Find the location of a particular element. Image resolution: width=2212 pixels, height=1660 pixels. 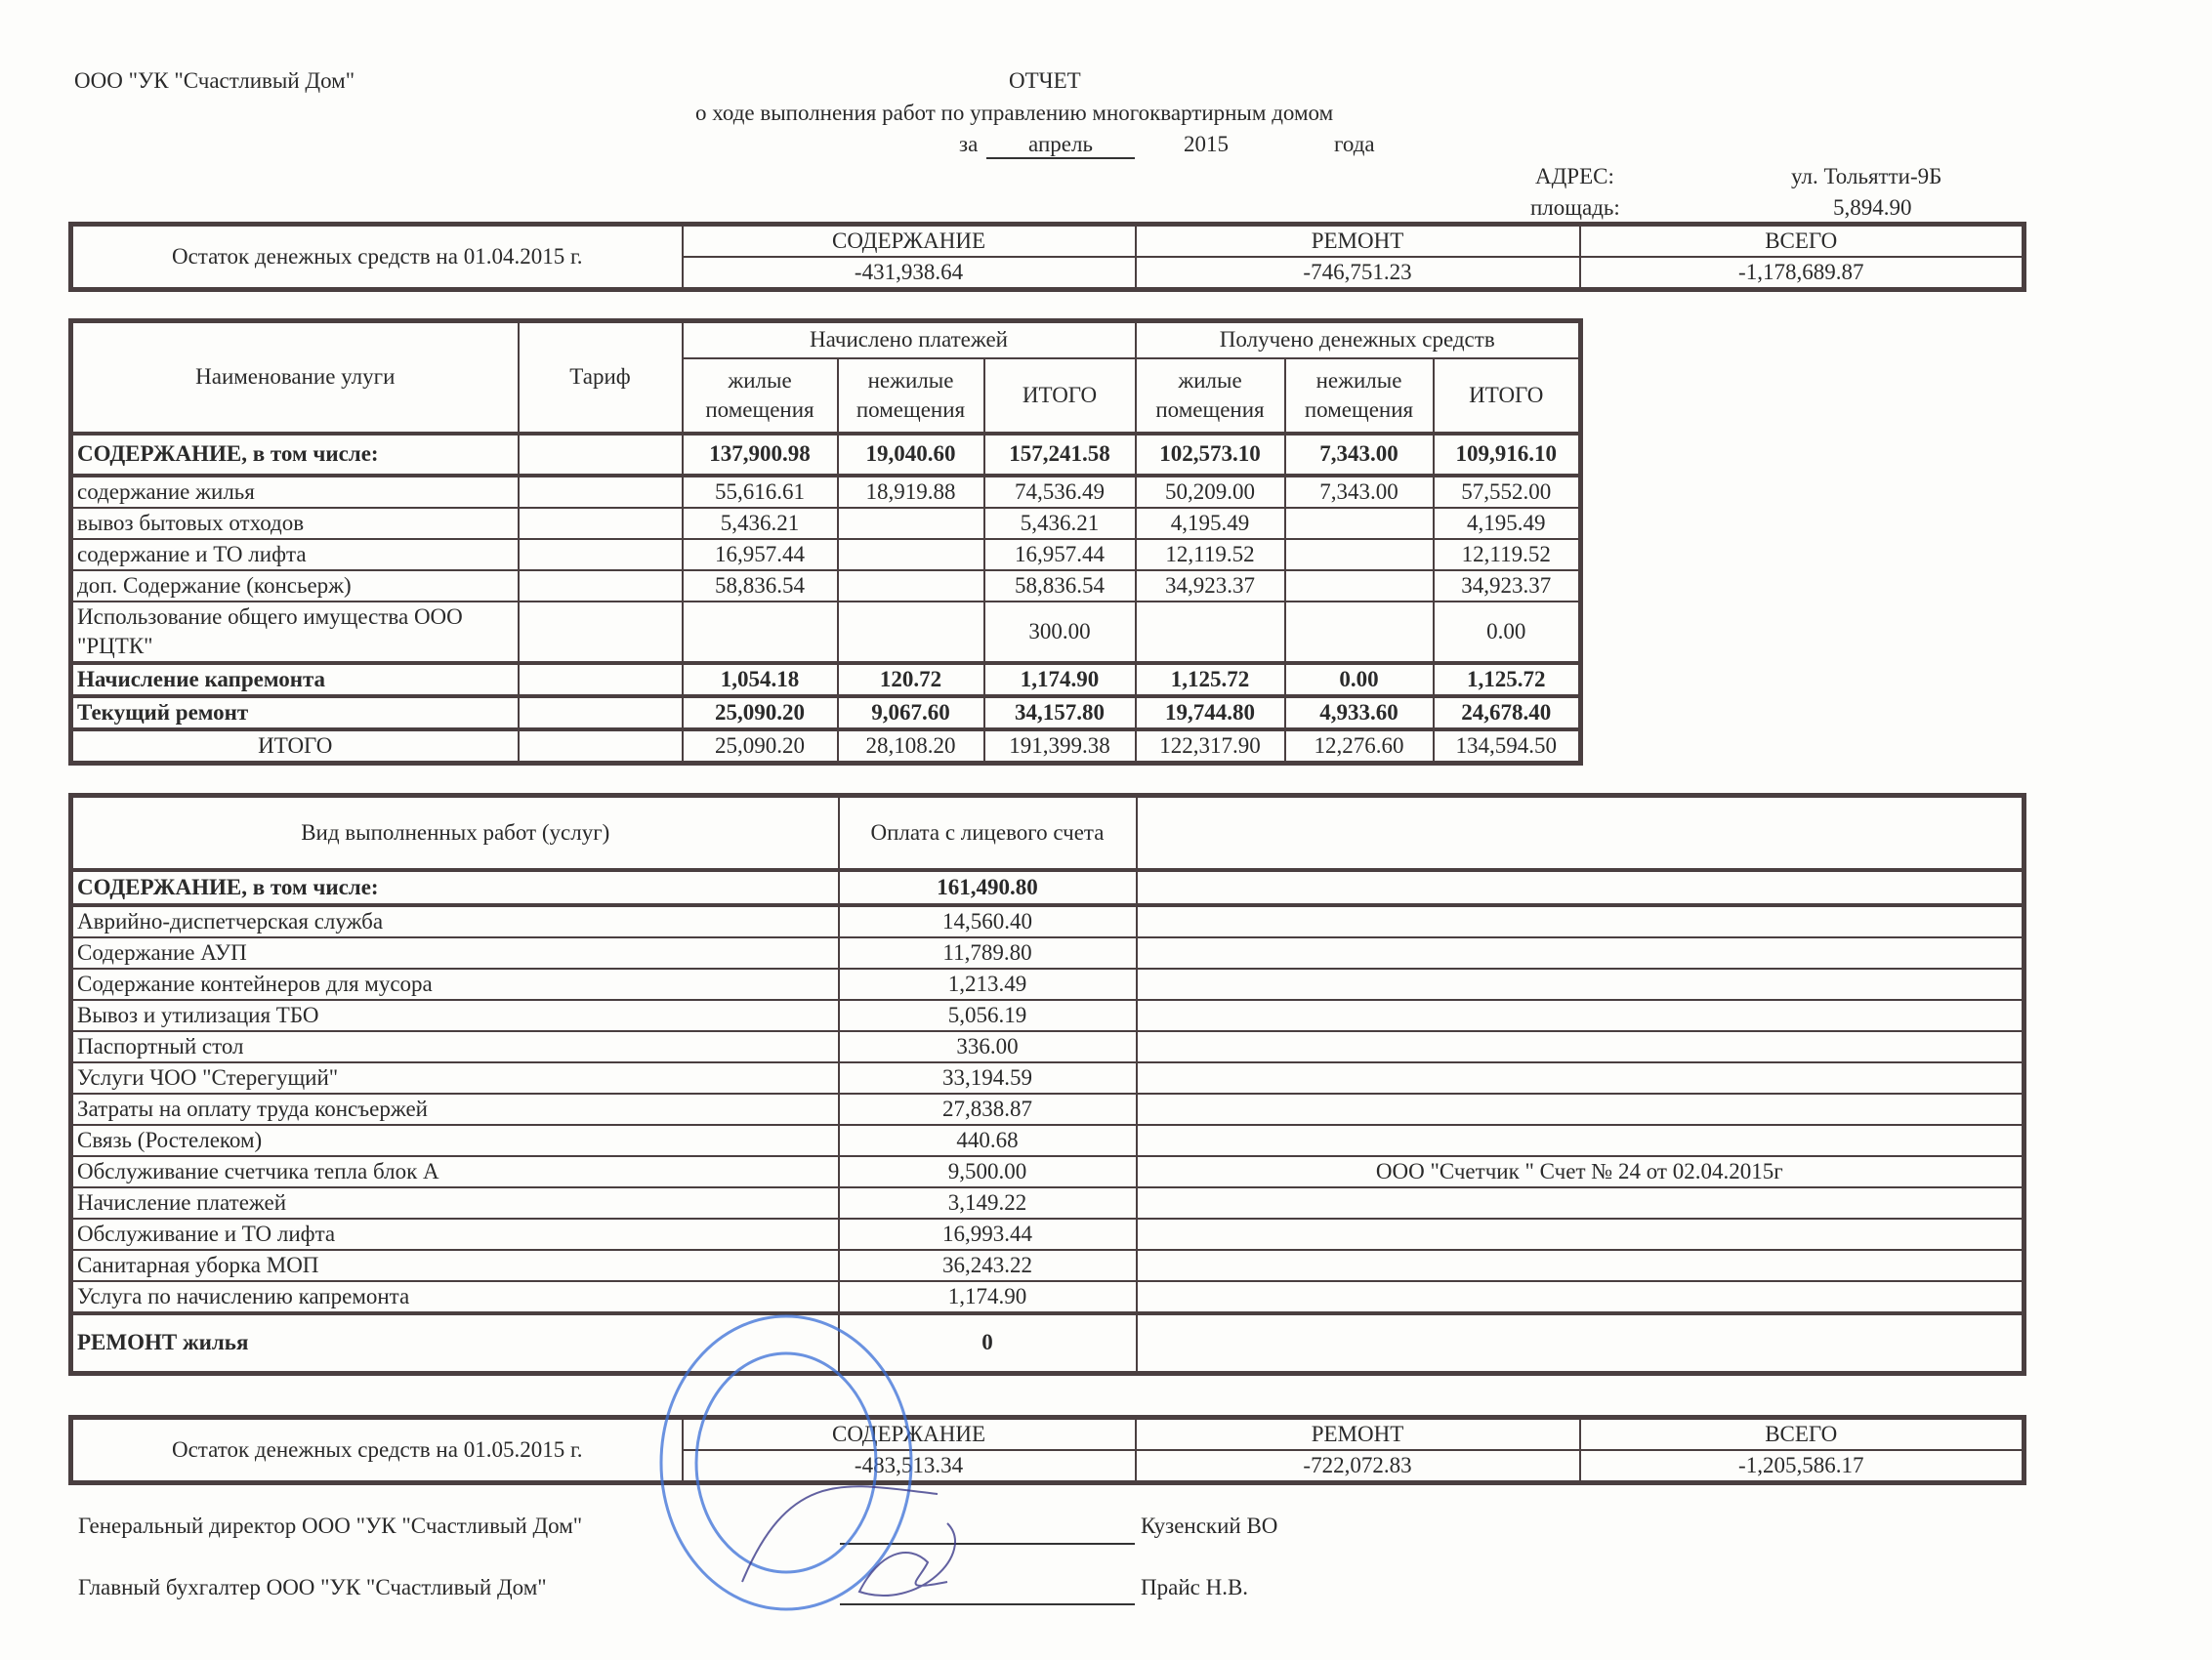

header-total: ВСЕГО is located at coordinates (1801, 1433).